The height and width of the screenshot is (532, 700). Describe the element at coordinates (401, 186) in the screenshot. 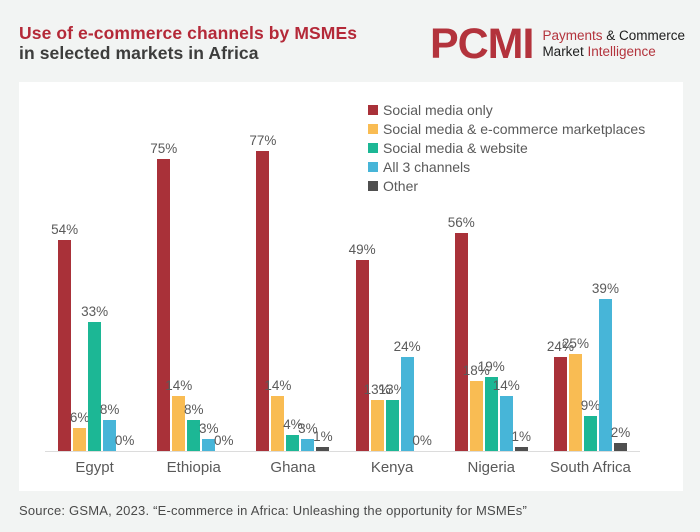

I see `legend-label: Other` at that location.